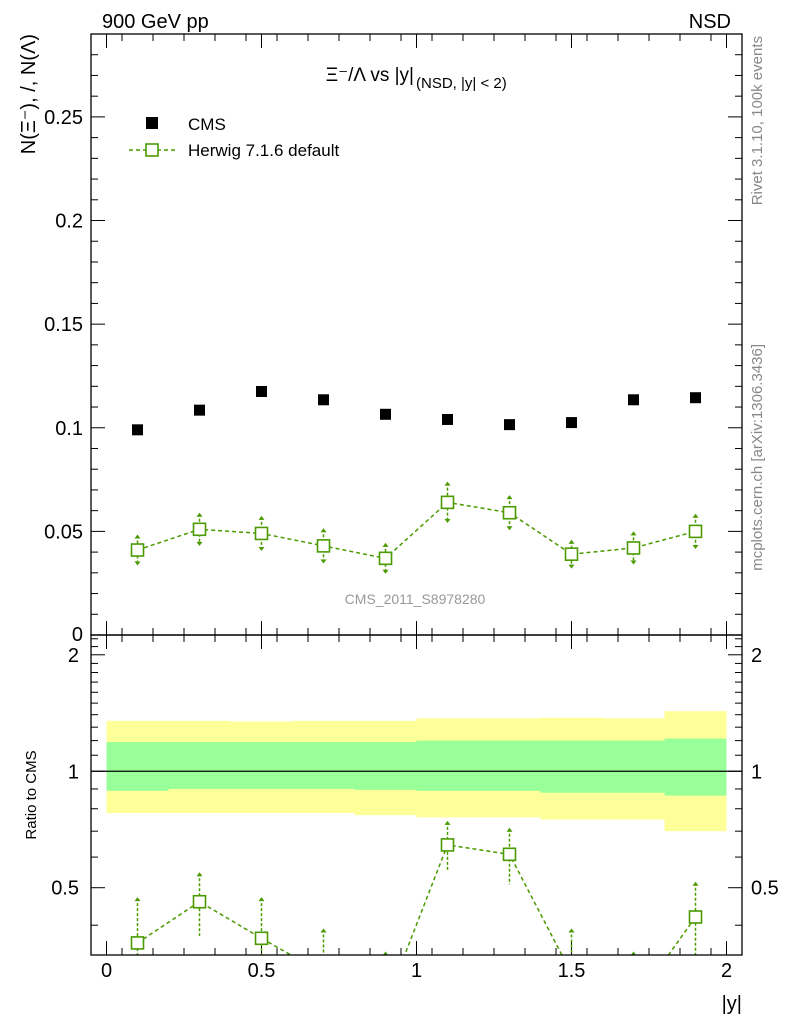 The height and width of the screenshot is (1024, 786). I want to click on x-axis-label: |y|, so click(732, 1004).